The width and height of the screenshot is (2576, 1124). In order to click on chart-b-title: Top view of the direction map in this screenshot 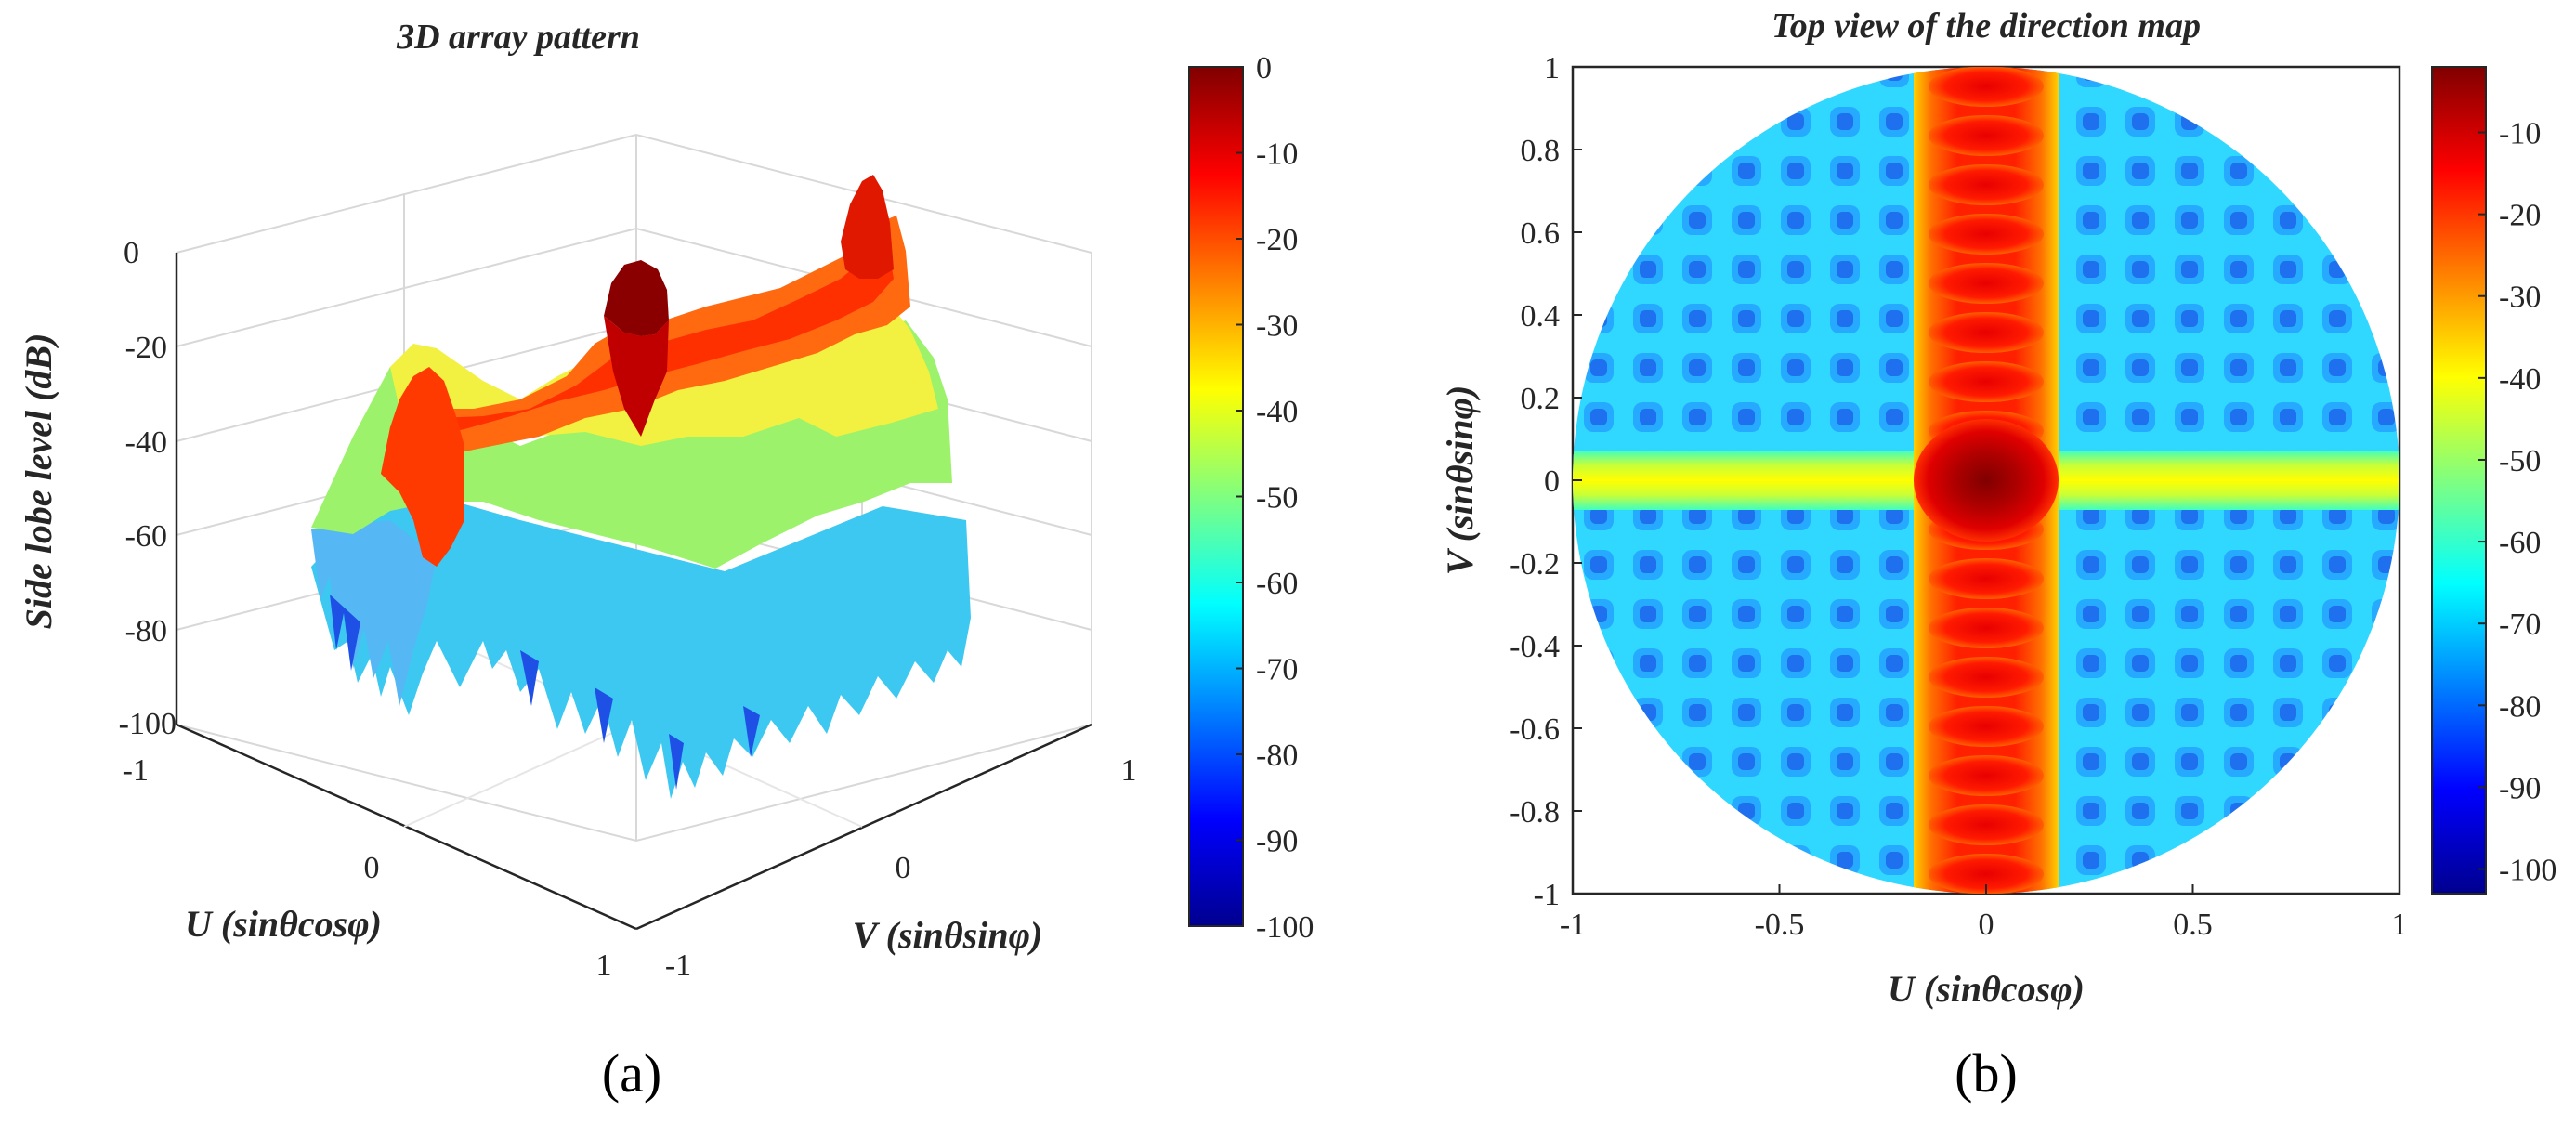, I will do `click(1986, 26)`.